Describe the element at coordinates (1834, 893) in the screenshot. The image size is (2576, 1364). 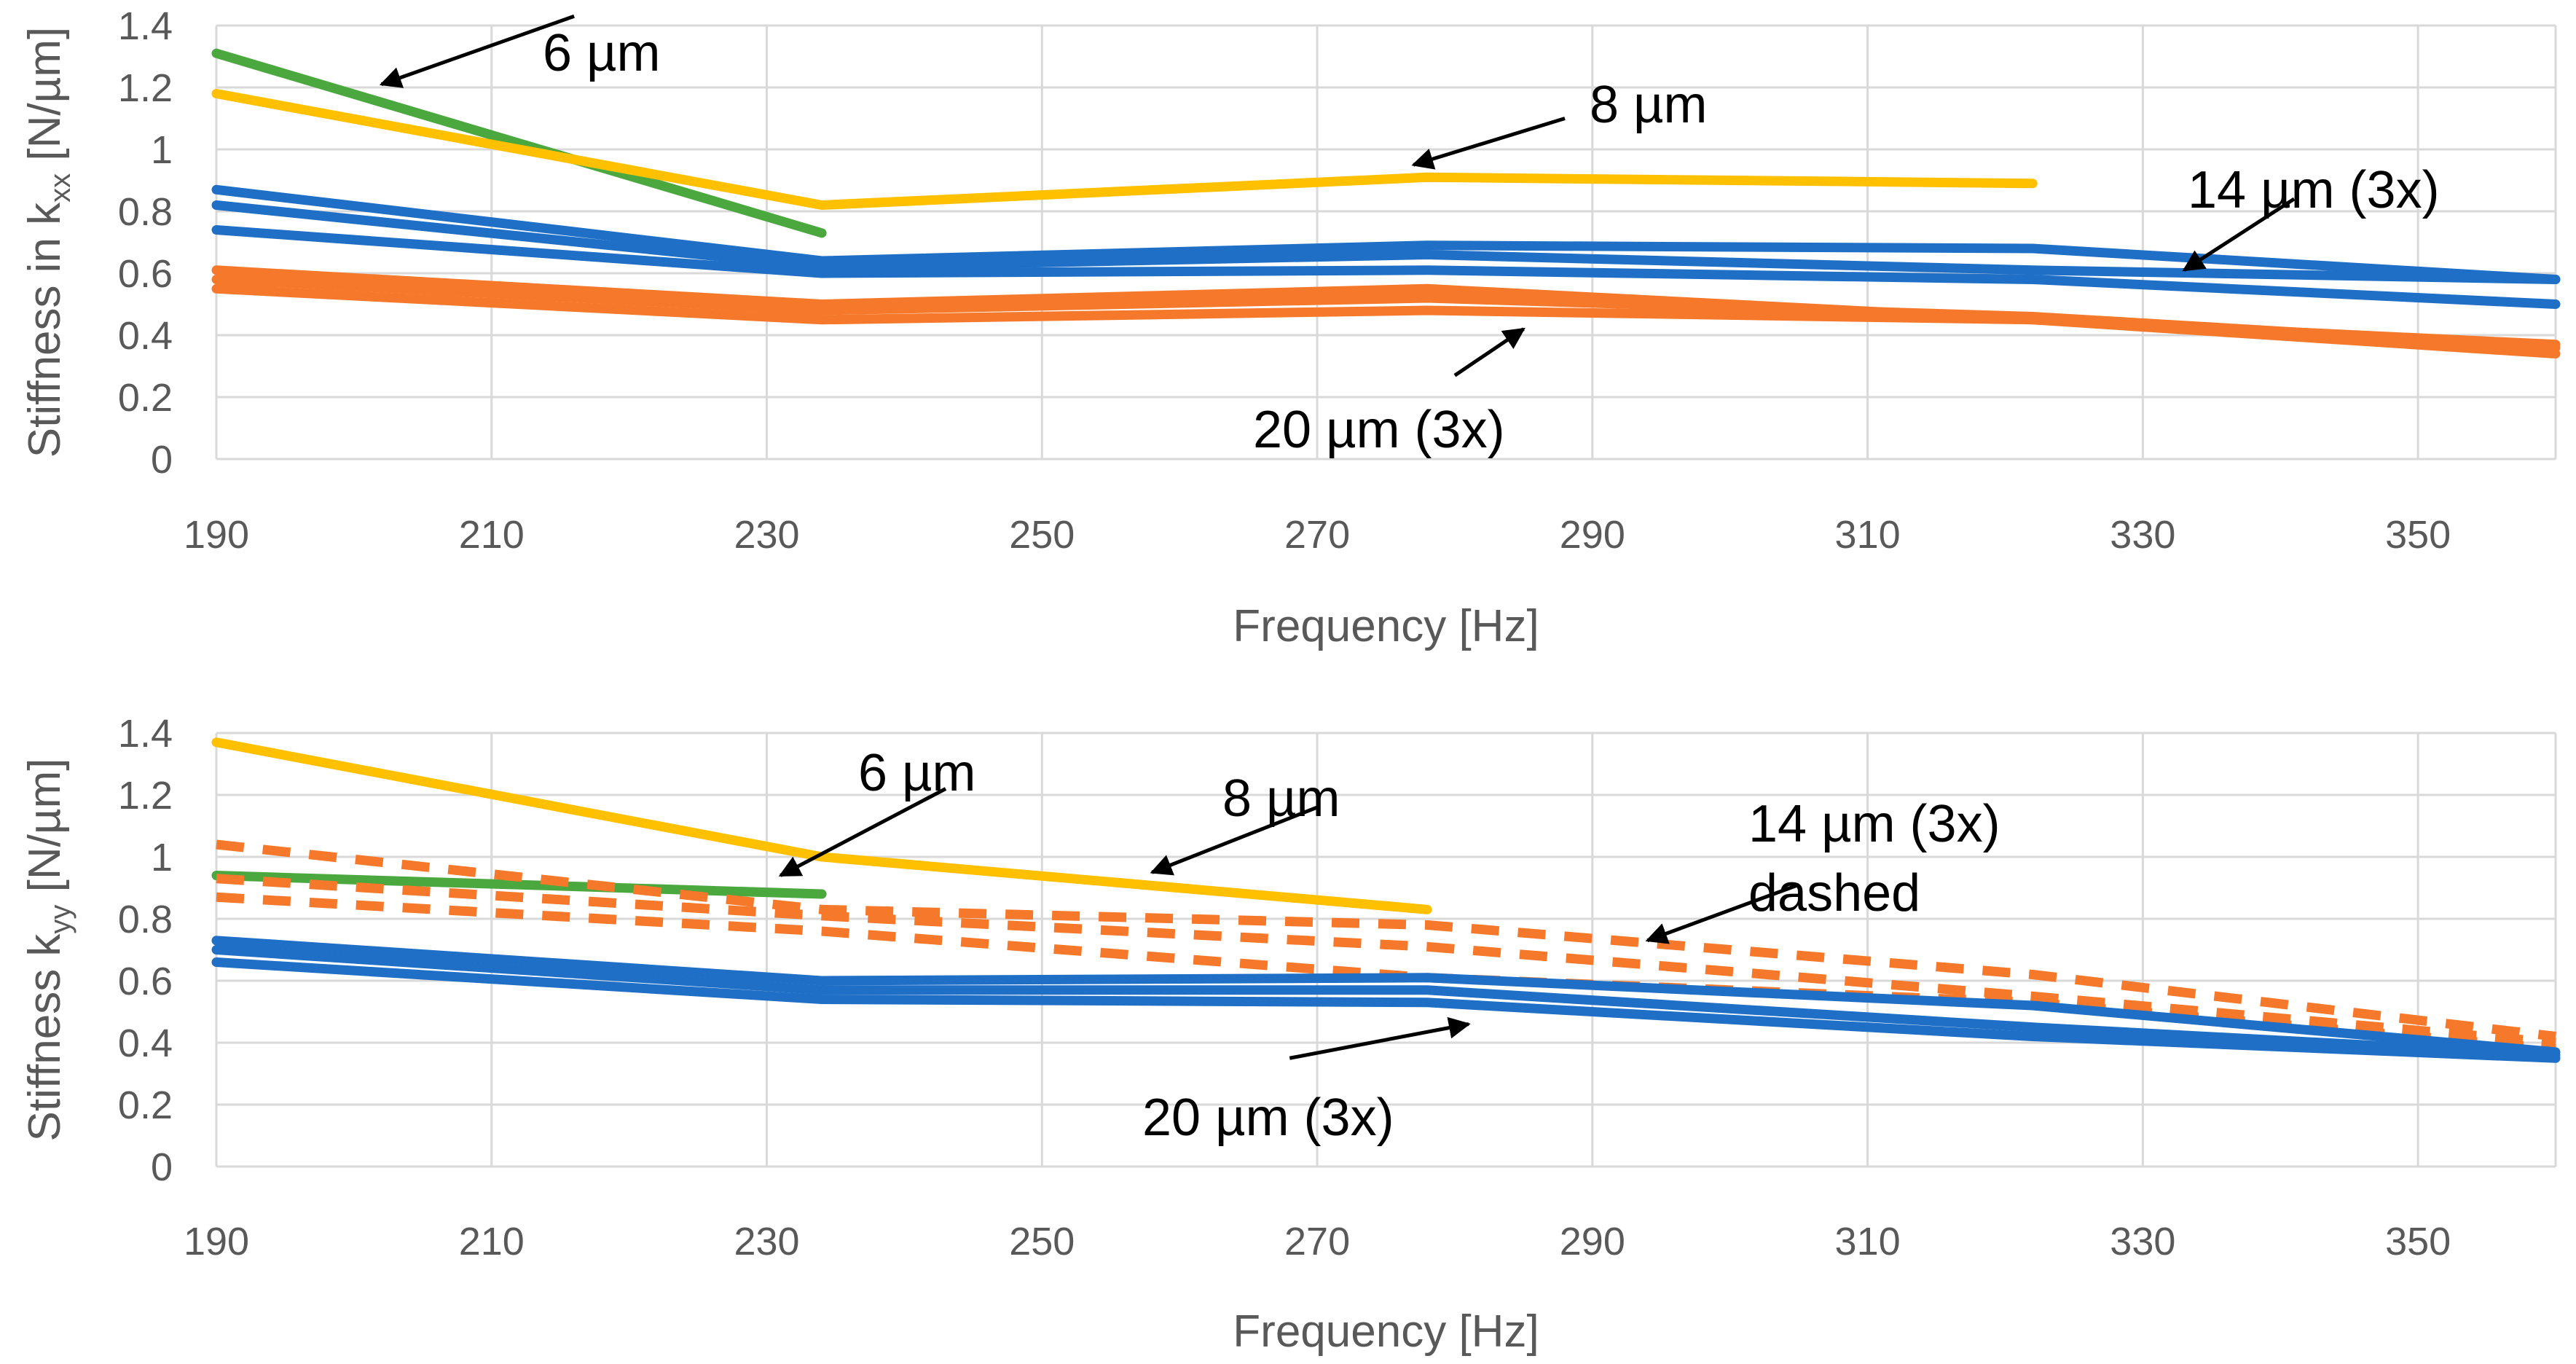
I see `annotation-label-line2: dashed` at that location.